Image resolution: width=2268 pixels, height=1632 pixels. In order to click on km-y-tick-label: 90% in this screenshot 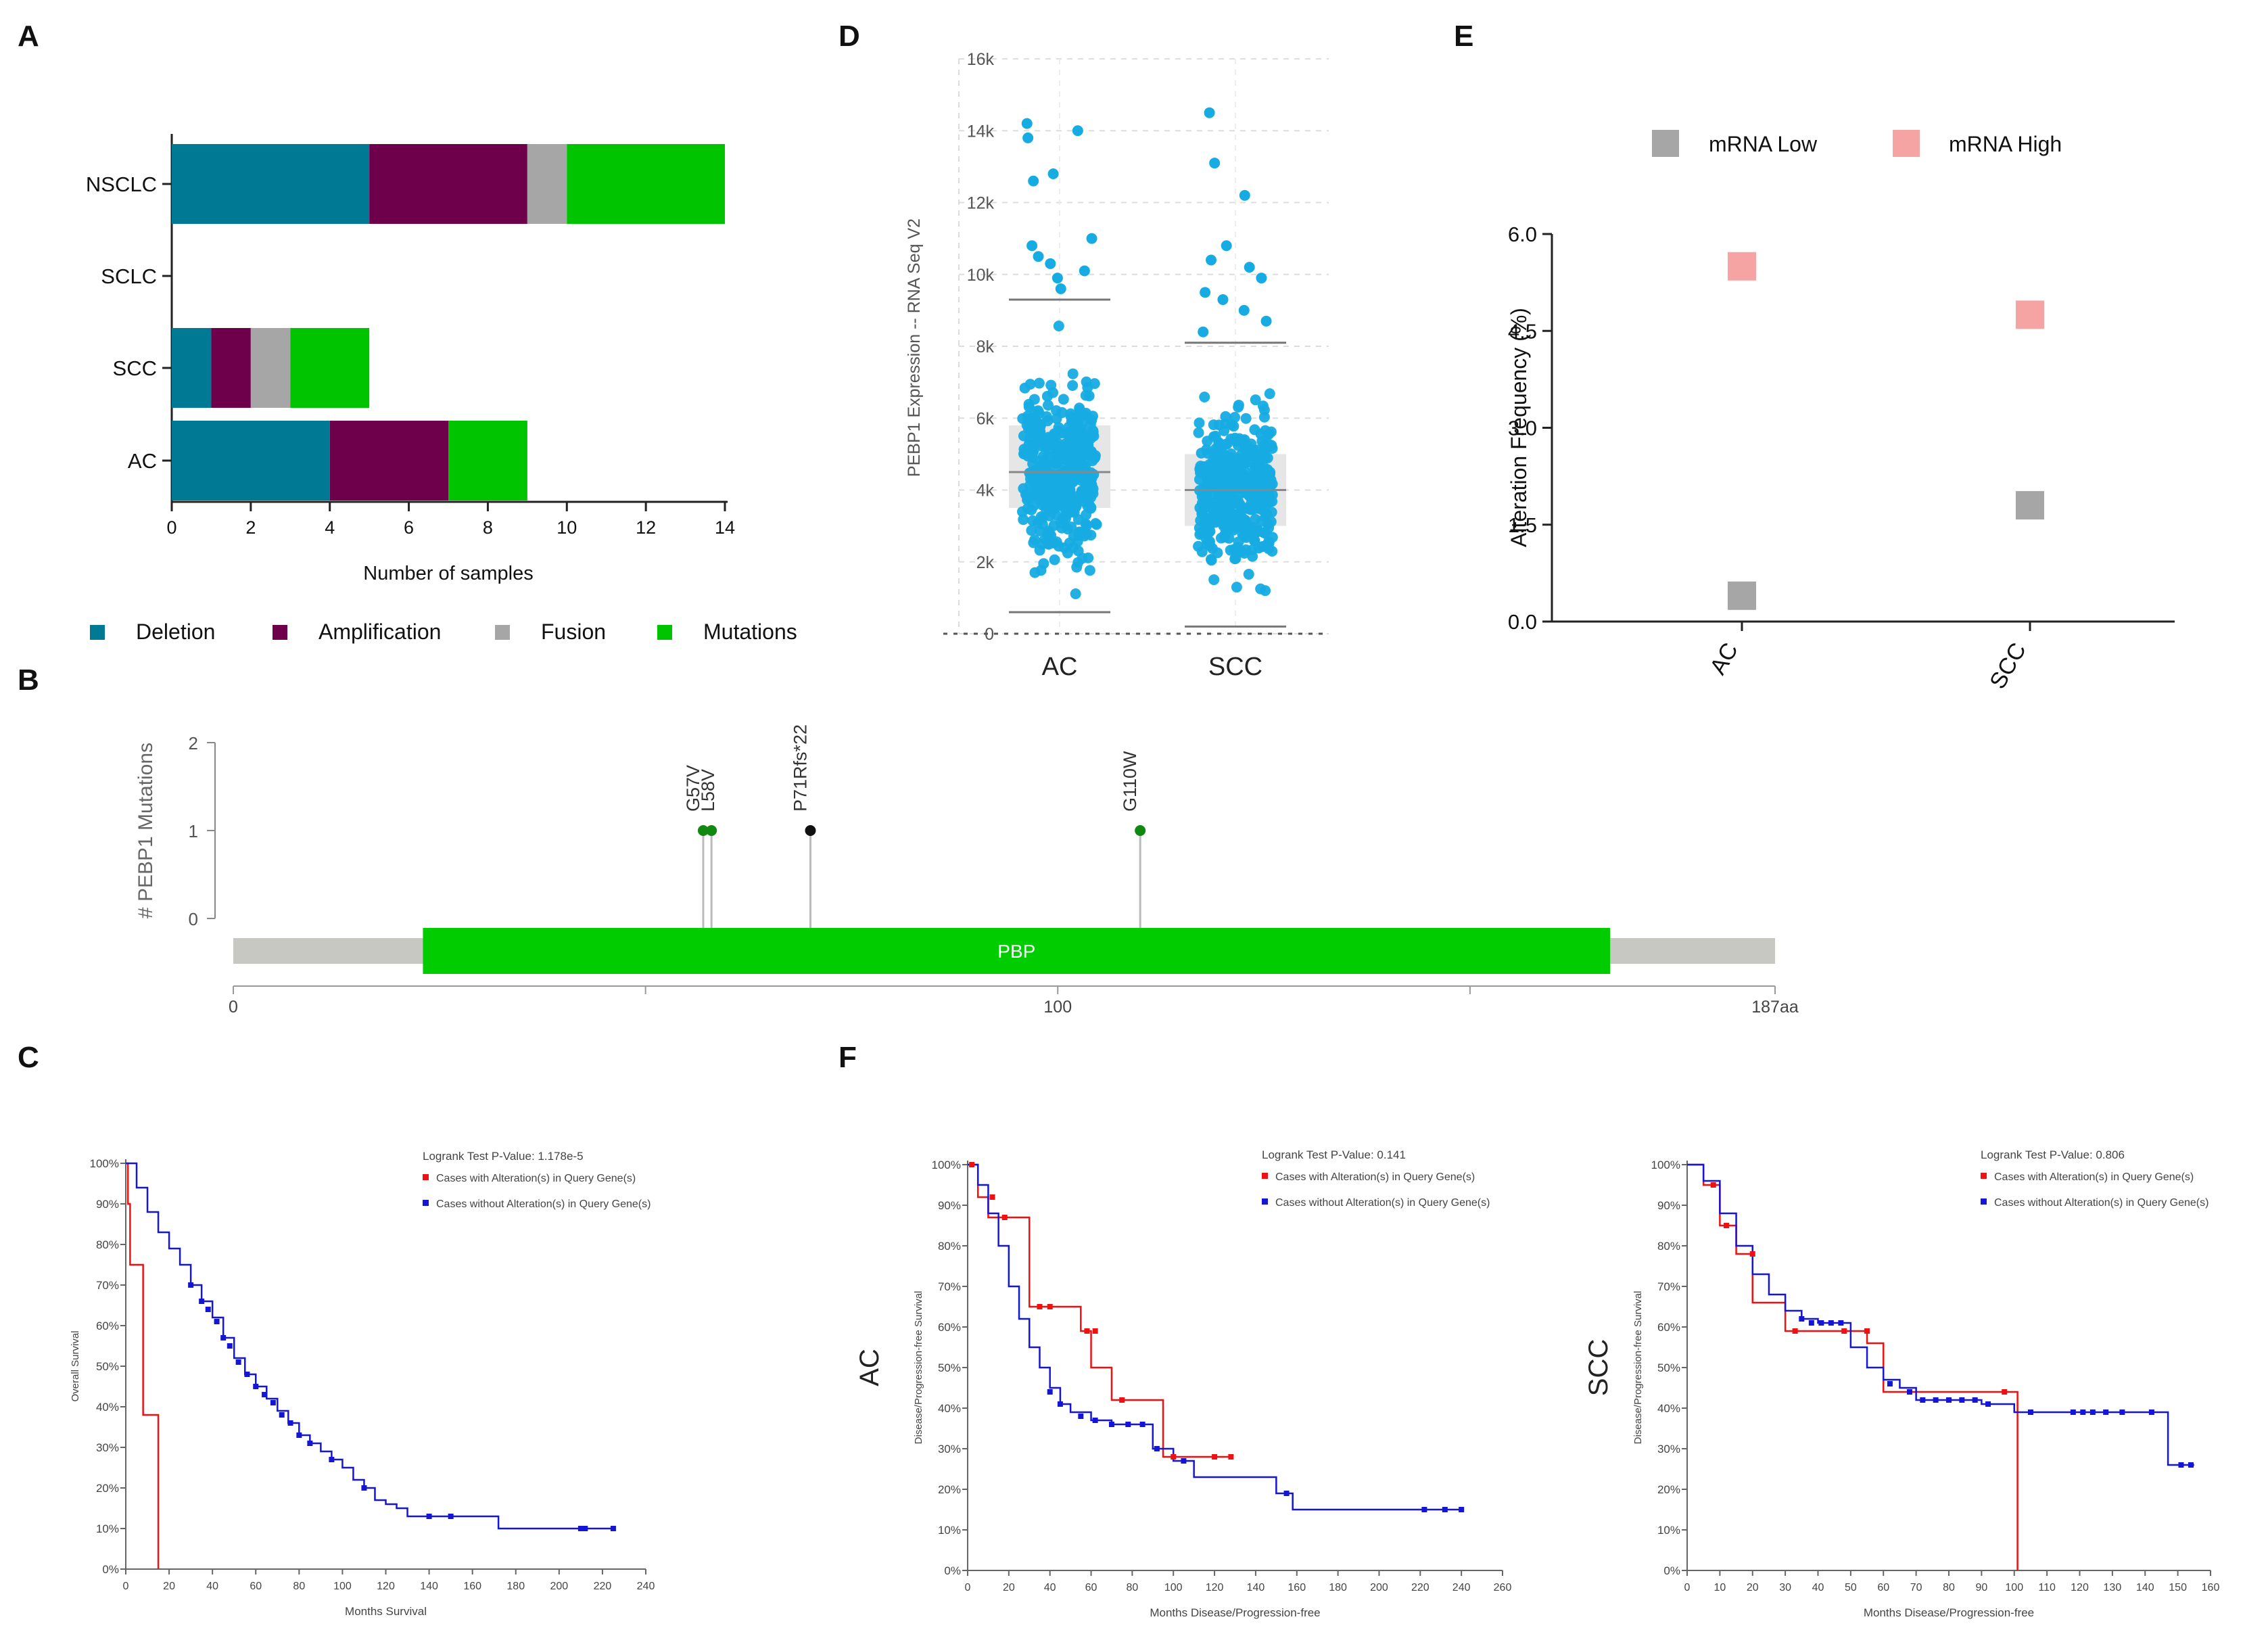, I will do `click(1668, 1205)`.